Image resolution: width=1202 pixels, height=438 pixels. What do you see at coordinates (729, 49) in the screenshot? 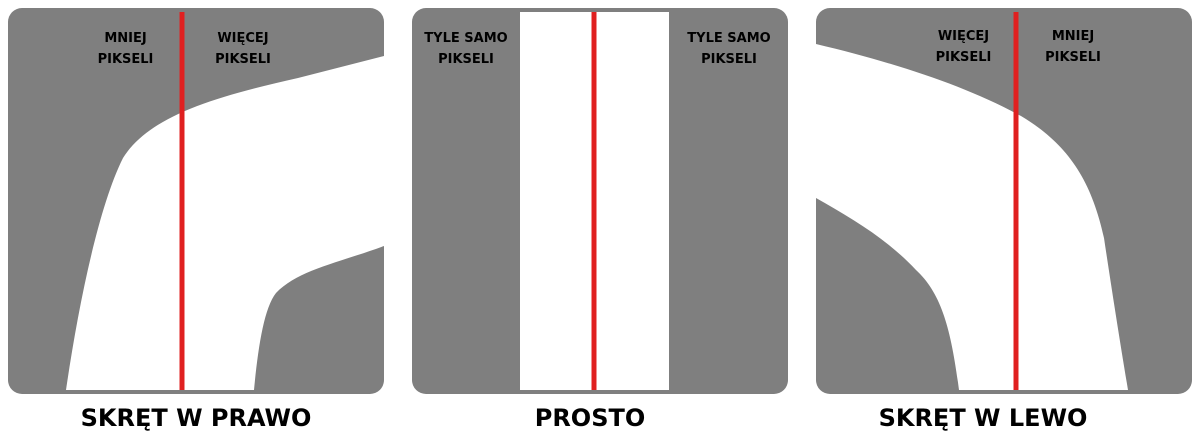
I see `right-pixel-label: TYLE SAMO PIKSELI` at bounding box center [729, 49].